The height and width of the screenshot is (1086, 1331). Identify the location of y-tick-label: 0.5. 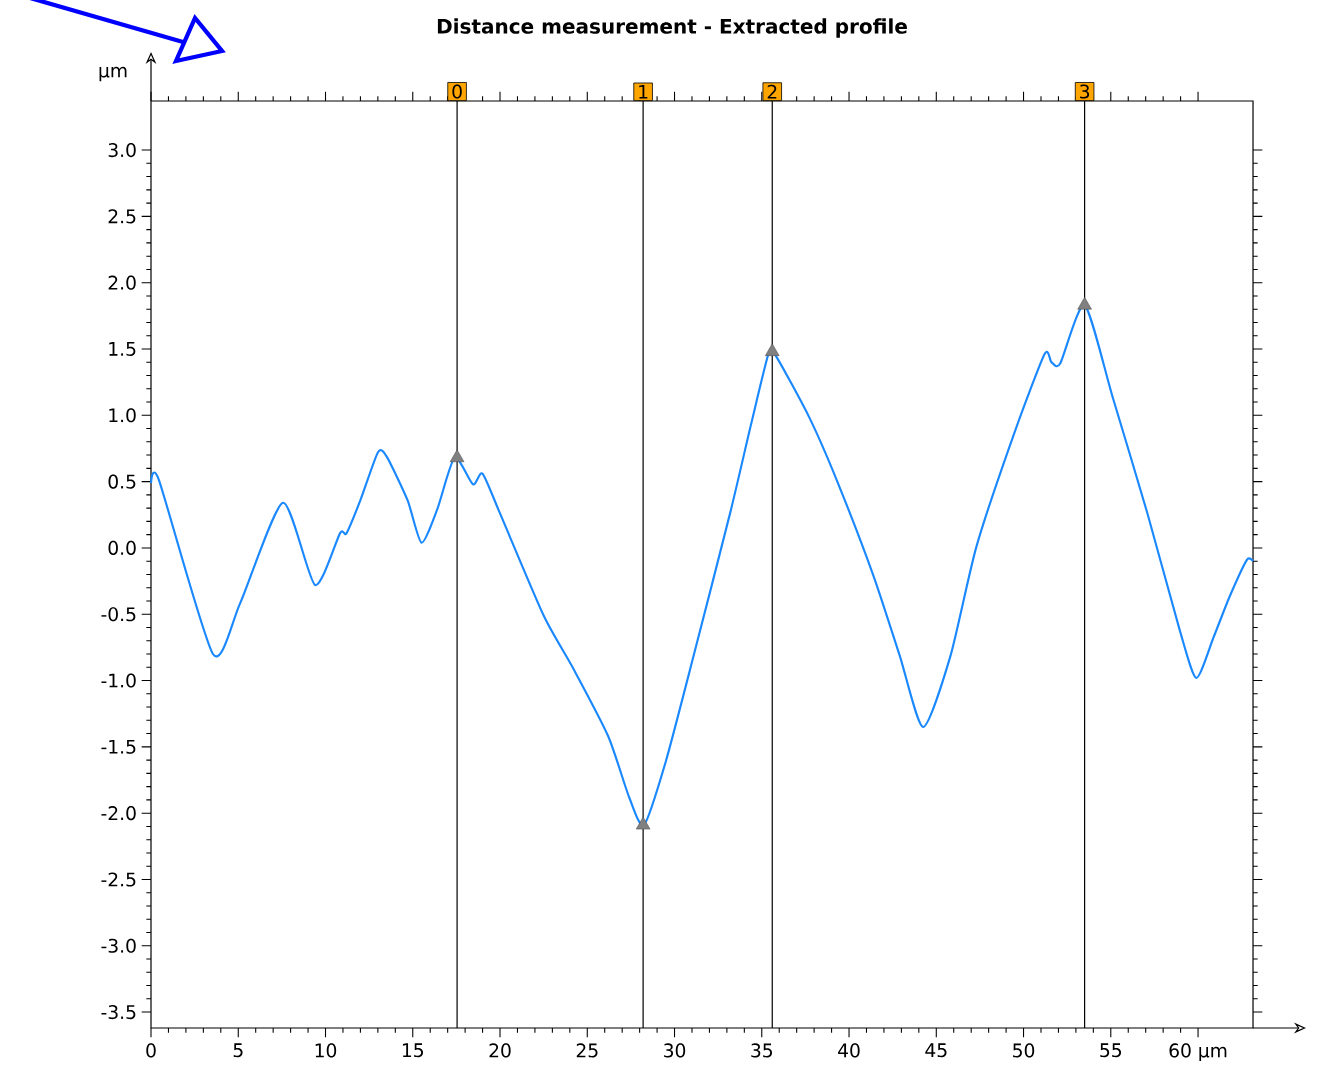
(122, 481).